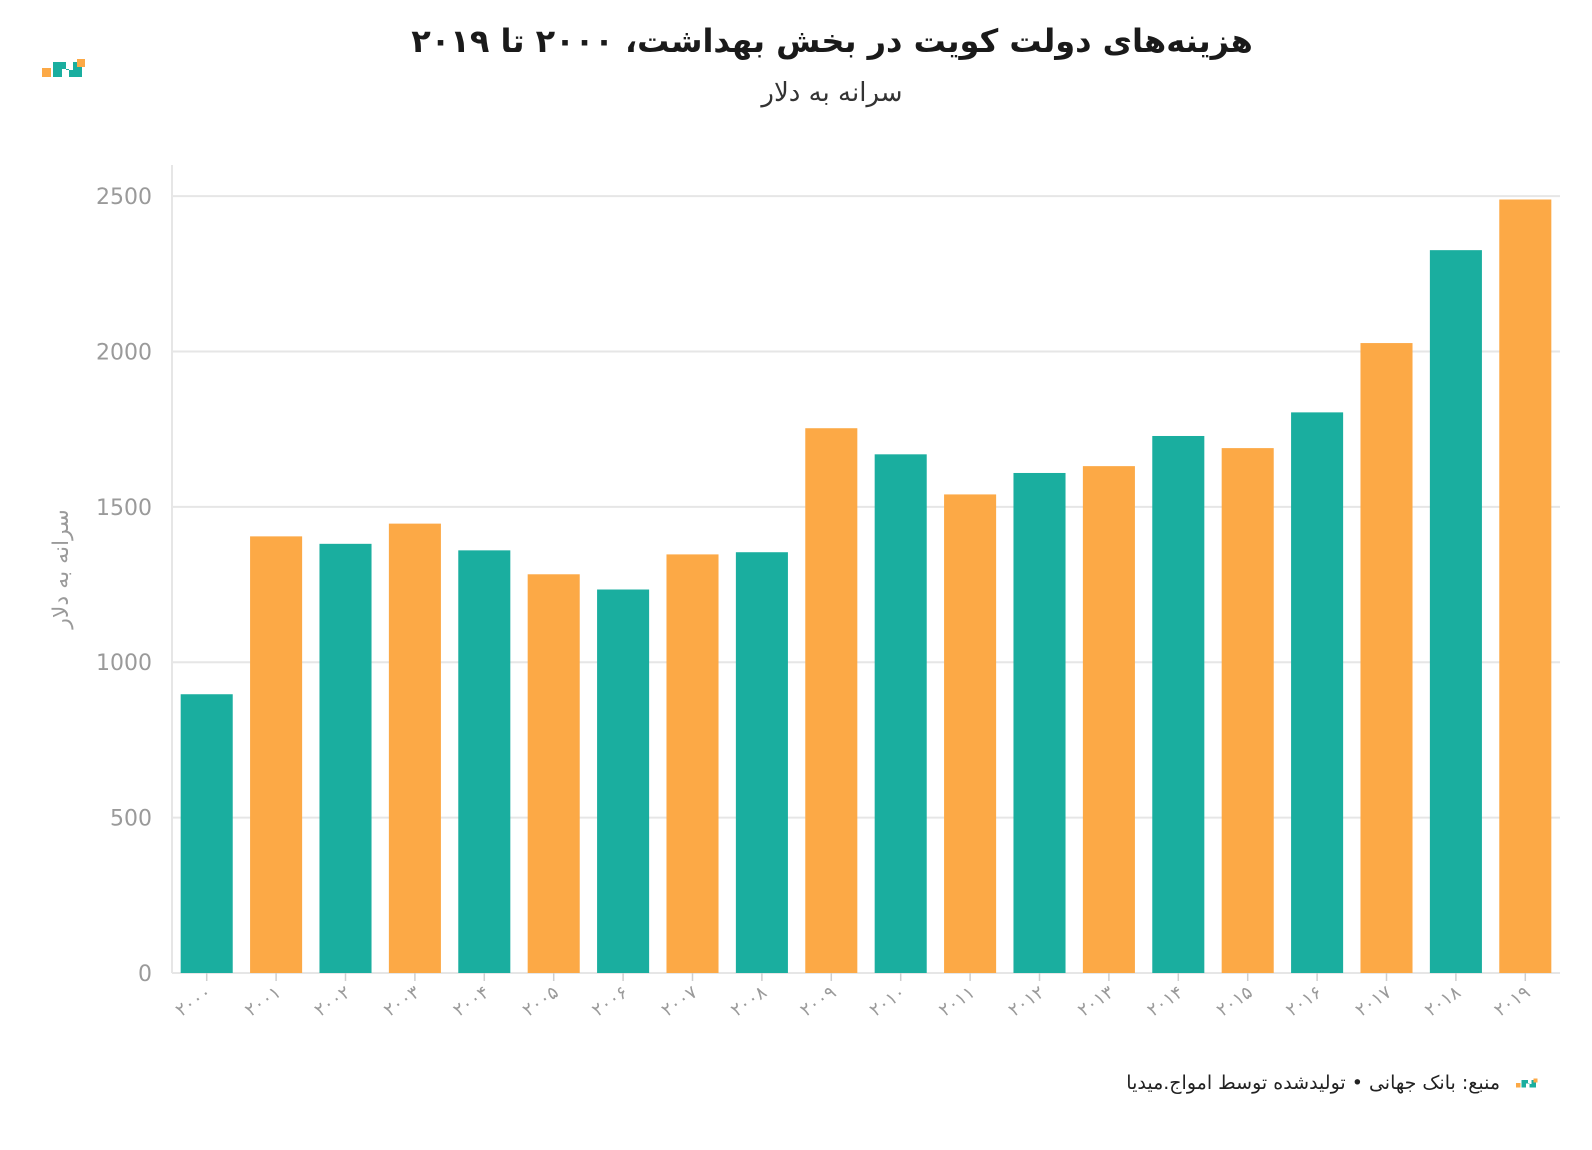 The width and height of the screenshot is (1592, 1150). What do you see at coordinates (1235, 1001) in the screenshot?
I see `x-tick-label: ۲۰۱۵` at bounding box center [1235, 1001].